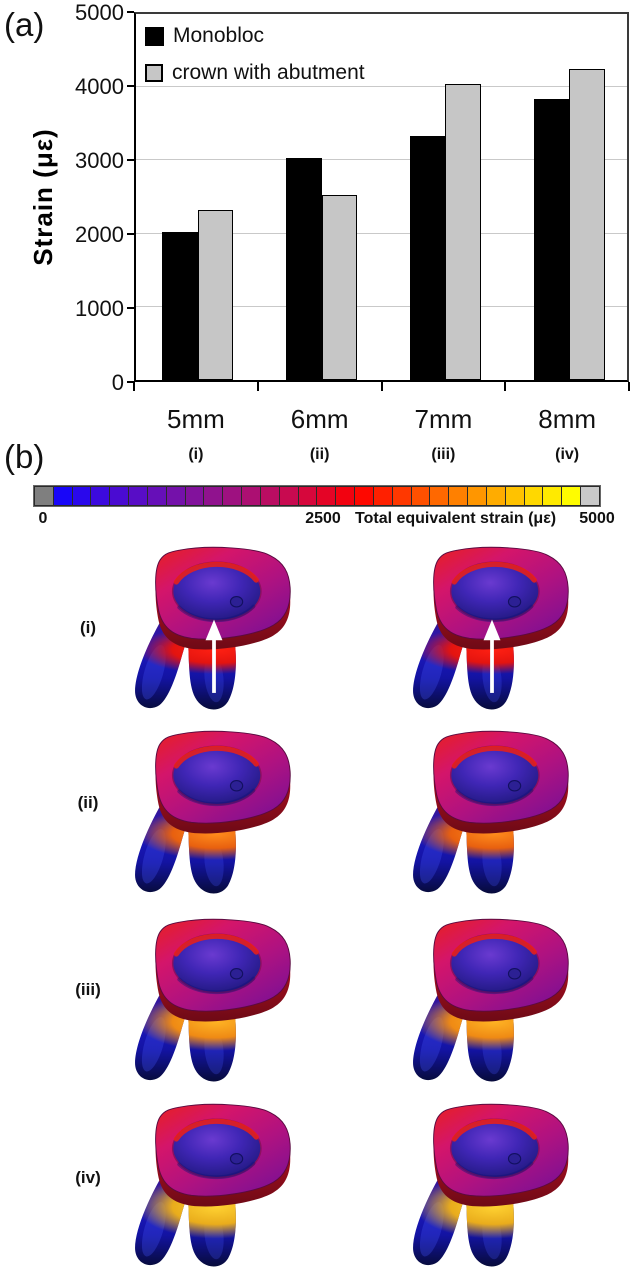 The width and height of the screenshot is (634, 1280). I want to click on bar-crown-5mm, so click(215, 294).